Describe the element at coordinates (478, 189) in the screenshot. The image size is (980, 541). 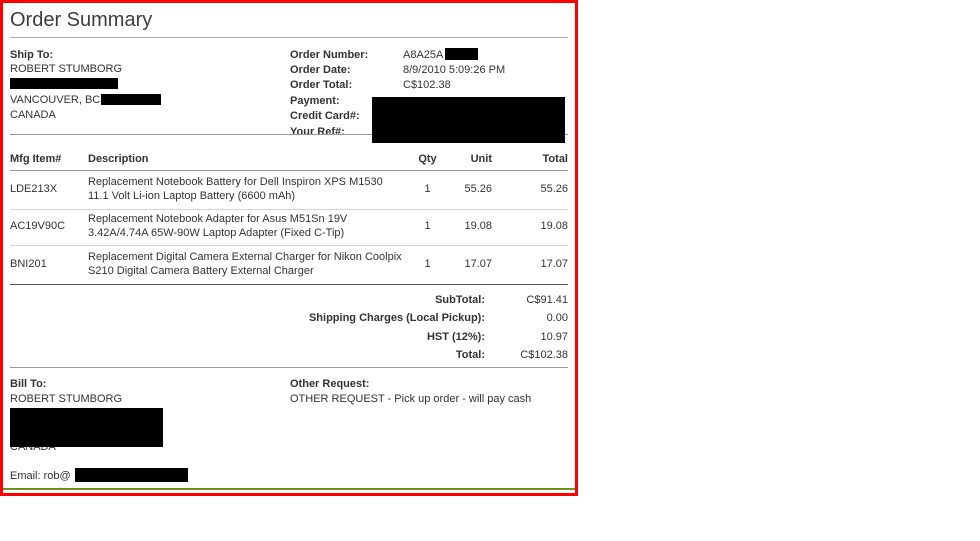
I see `row-unit-price: 55.26` at that location.